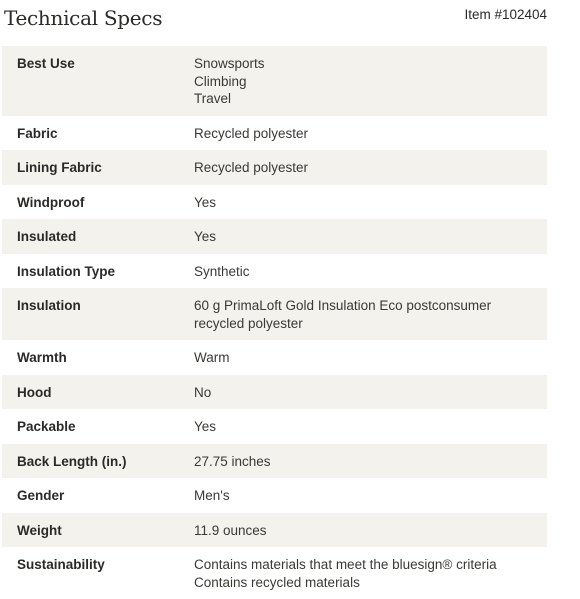 The image size is (580, 599). I want to click on spec-label: Warmth, so click(42, 357).